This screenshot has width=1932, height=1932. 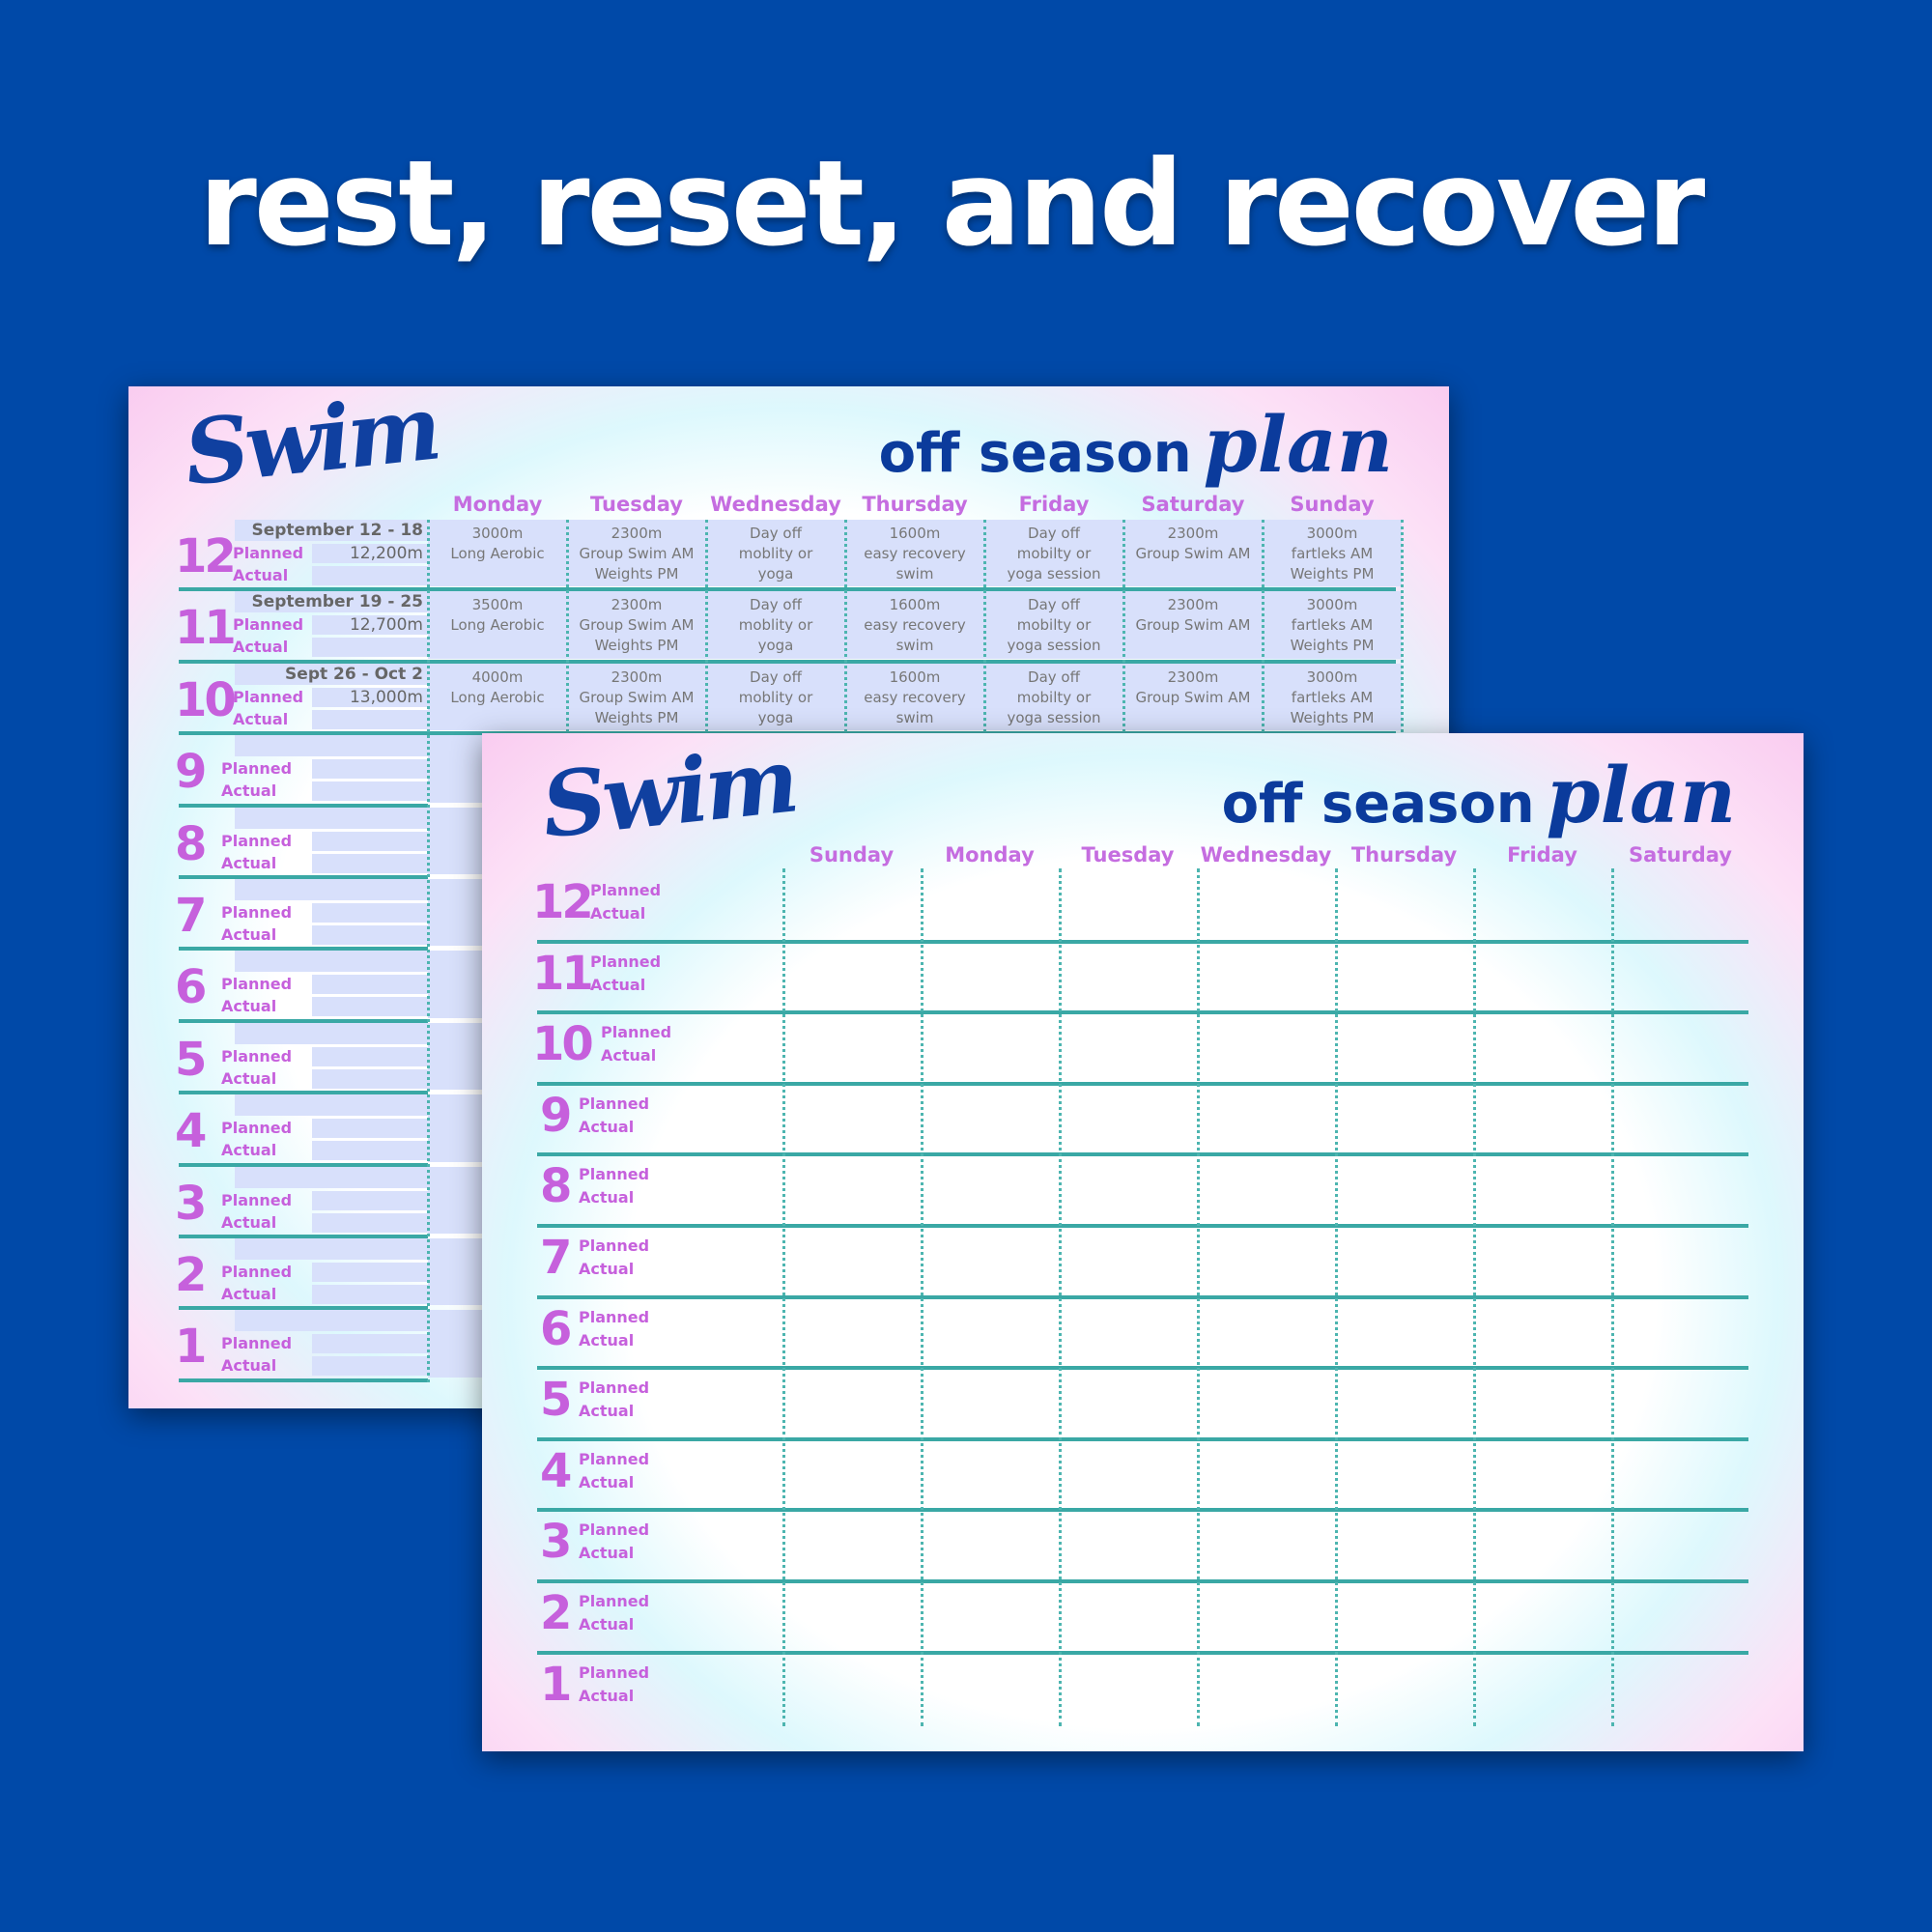 What do you see at coordinates (556, 1186) in the screenshot?
I see `week-number: 8` at bounding box center [556, 1186].